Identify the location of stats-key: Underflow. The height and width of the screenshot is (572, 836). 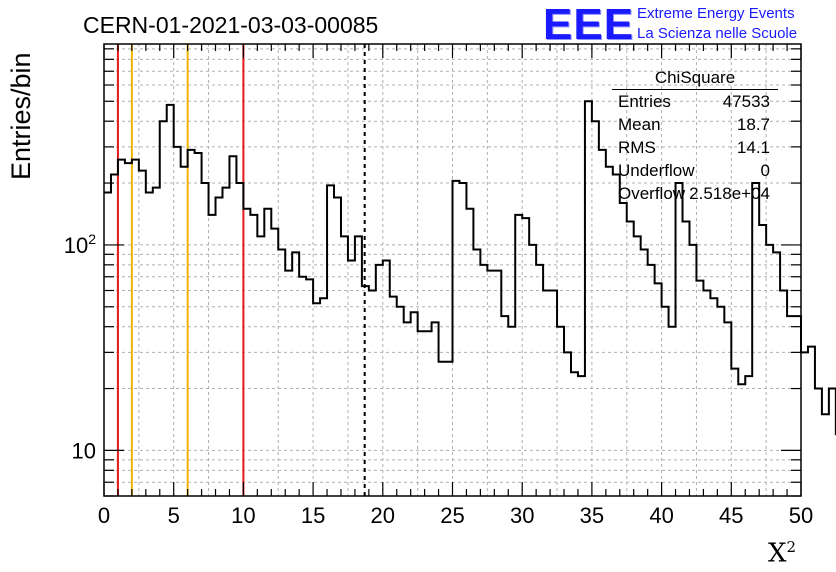
(656, 170).